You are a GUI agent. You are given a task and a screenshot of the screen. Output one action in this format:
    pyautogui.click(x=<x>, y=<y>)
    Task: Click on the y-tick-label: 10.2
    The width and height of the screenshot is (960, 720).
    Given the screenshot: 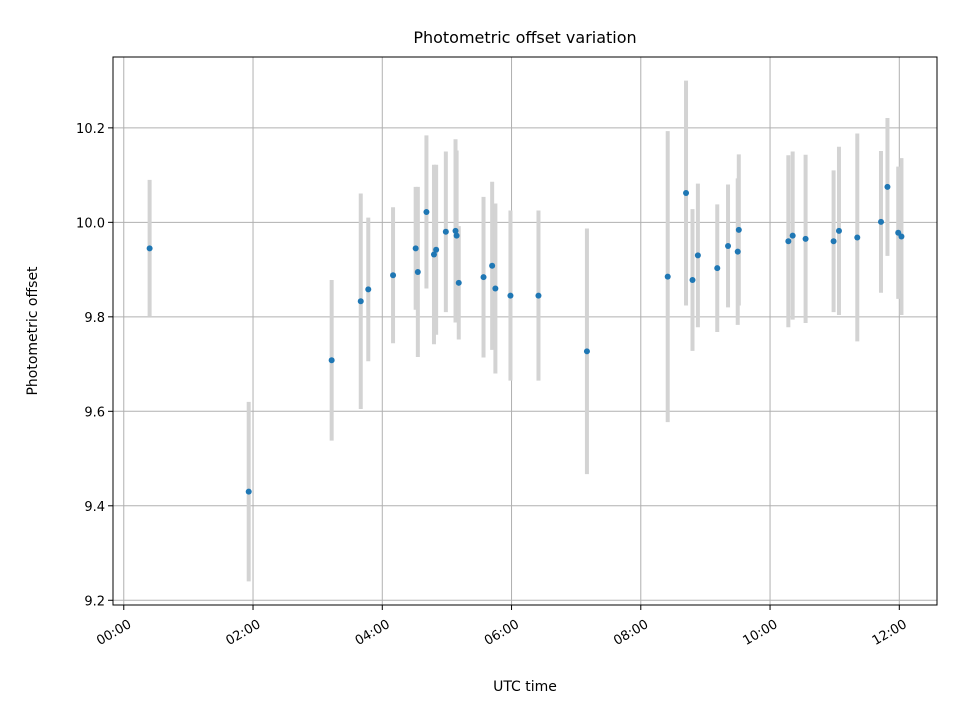 What is the action you would take?
    pyautogui.click(x=90, y=129)
    